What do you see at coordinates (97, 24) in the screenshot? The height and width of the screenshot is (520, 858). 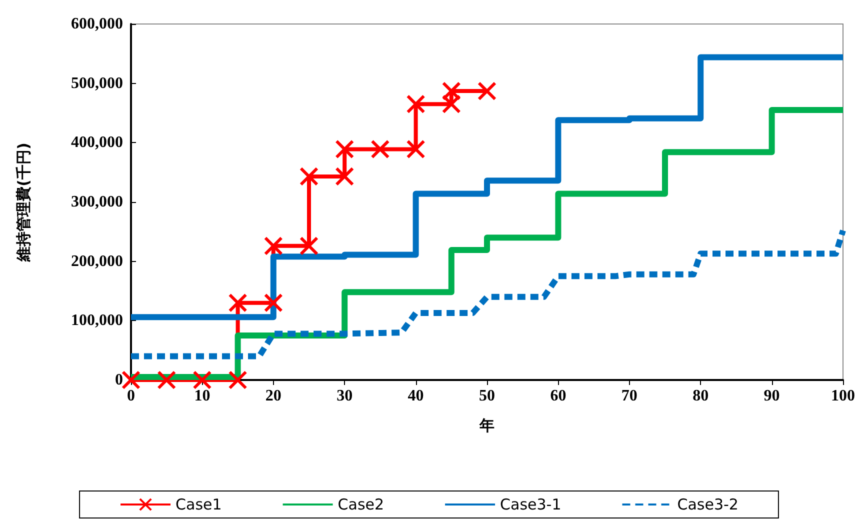 I see `y-tick-label: 600,000` at bounding box center [97, 24].